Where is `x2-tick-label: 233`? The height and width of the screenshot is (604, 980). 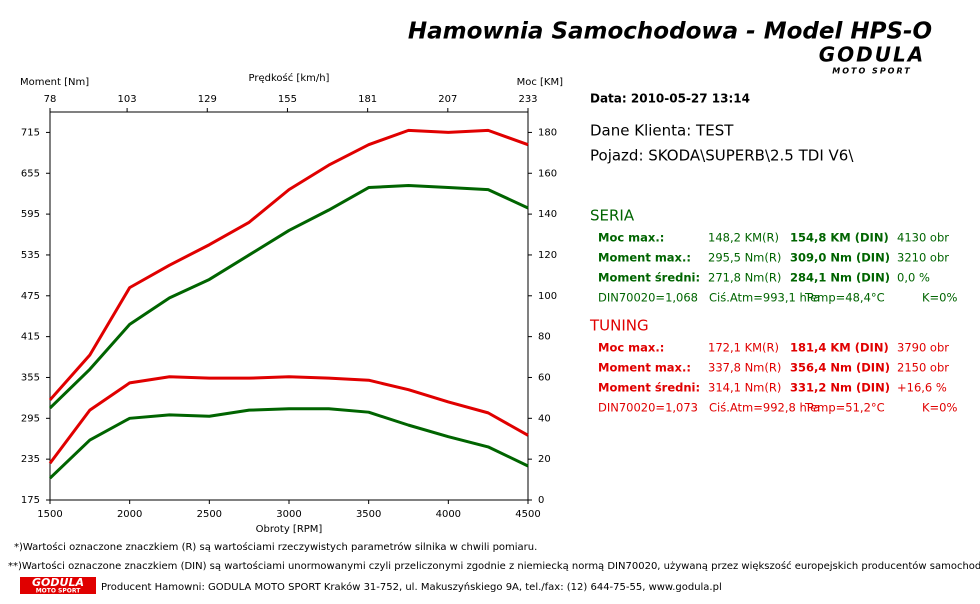
x2-tick-label: 233 is located at coordinates (527, 99).